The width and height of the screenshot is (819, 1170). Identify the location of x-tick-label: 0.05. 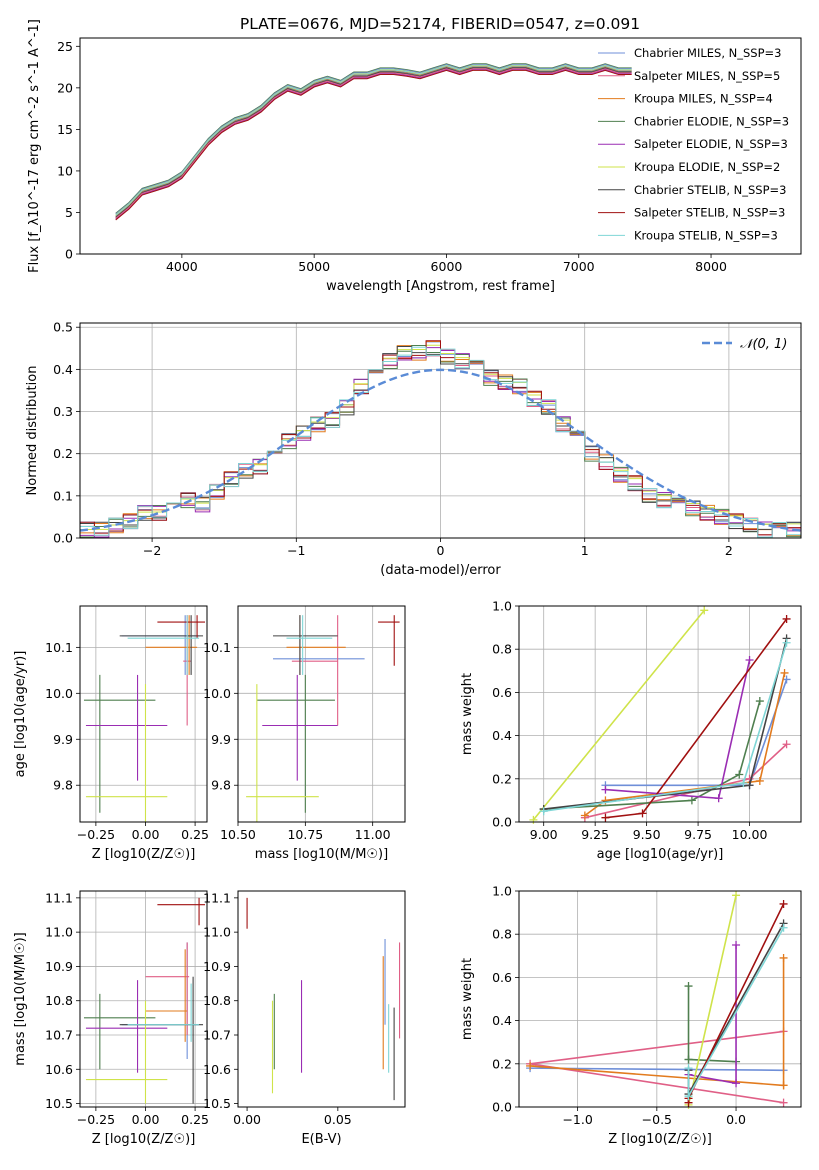
(338, 1119).